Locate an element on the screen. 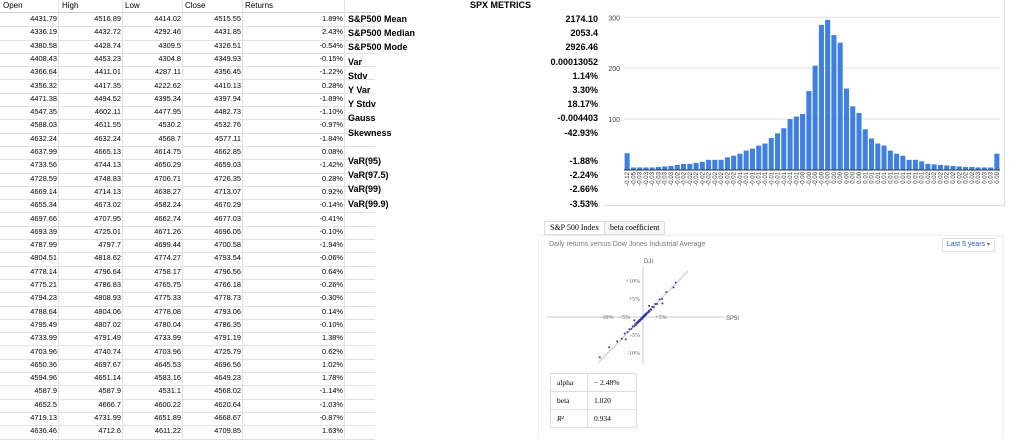 The height and width of the screenshot is (440, 1024). table-cell: 4431.79 is located at coordinates (43, 18).